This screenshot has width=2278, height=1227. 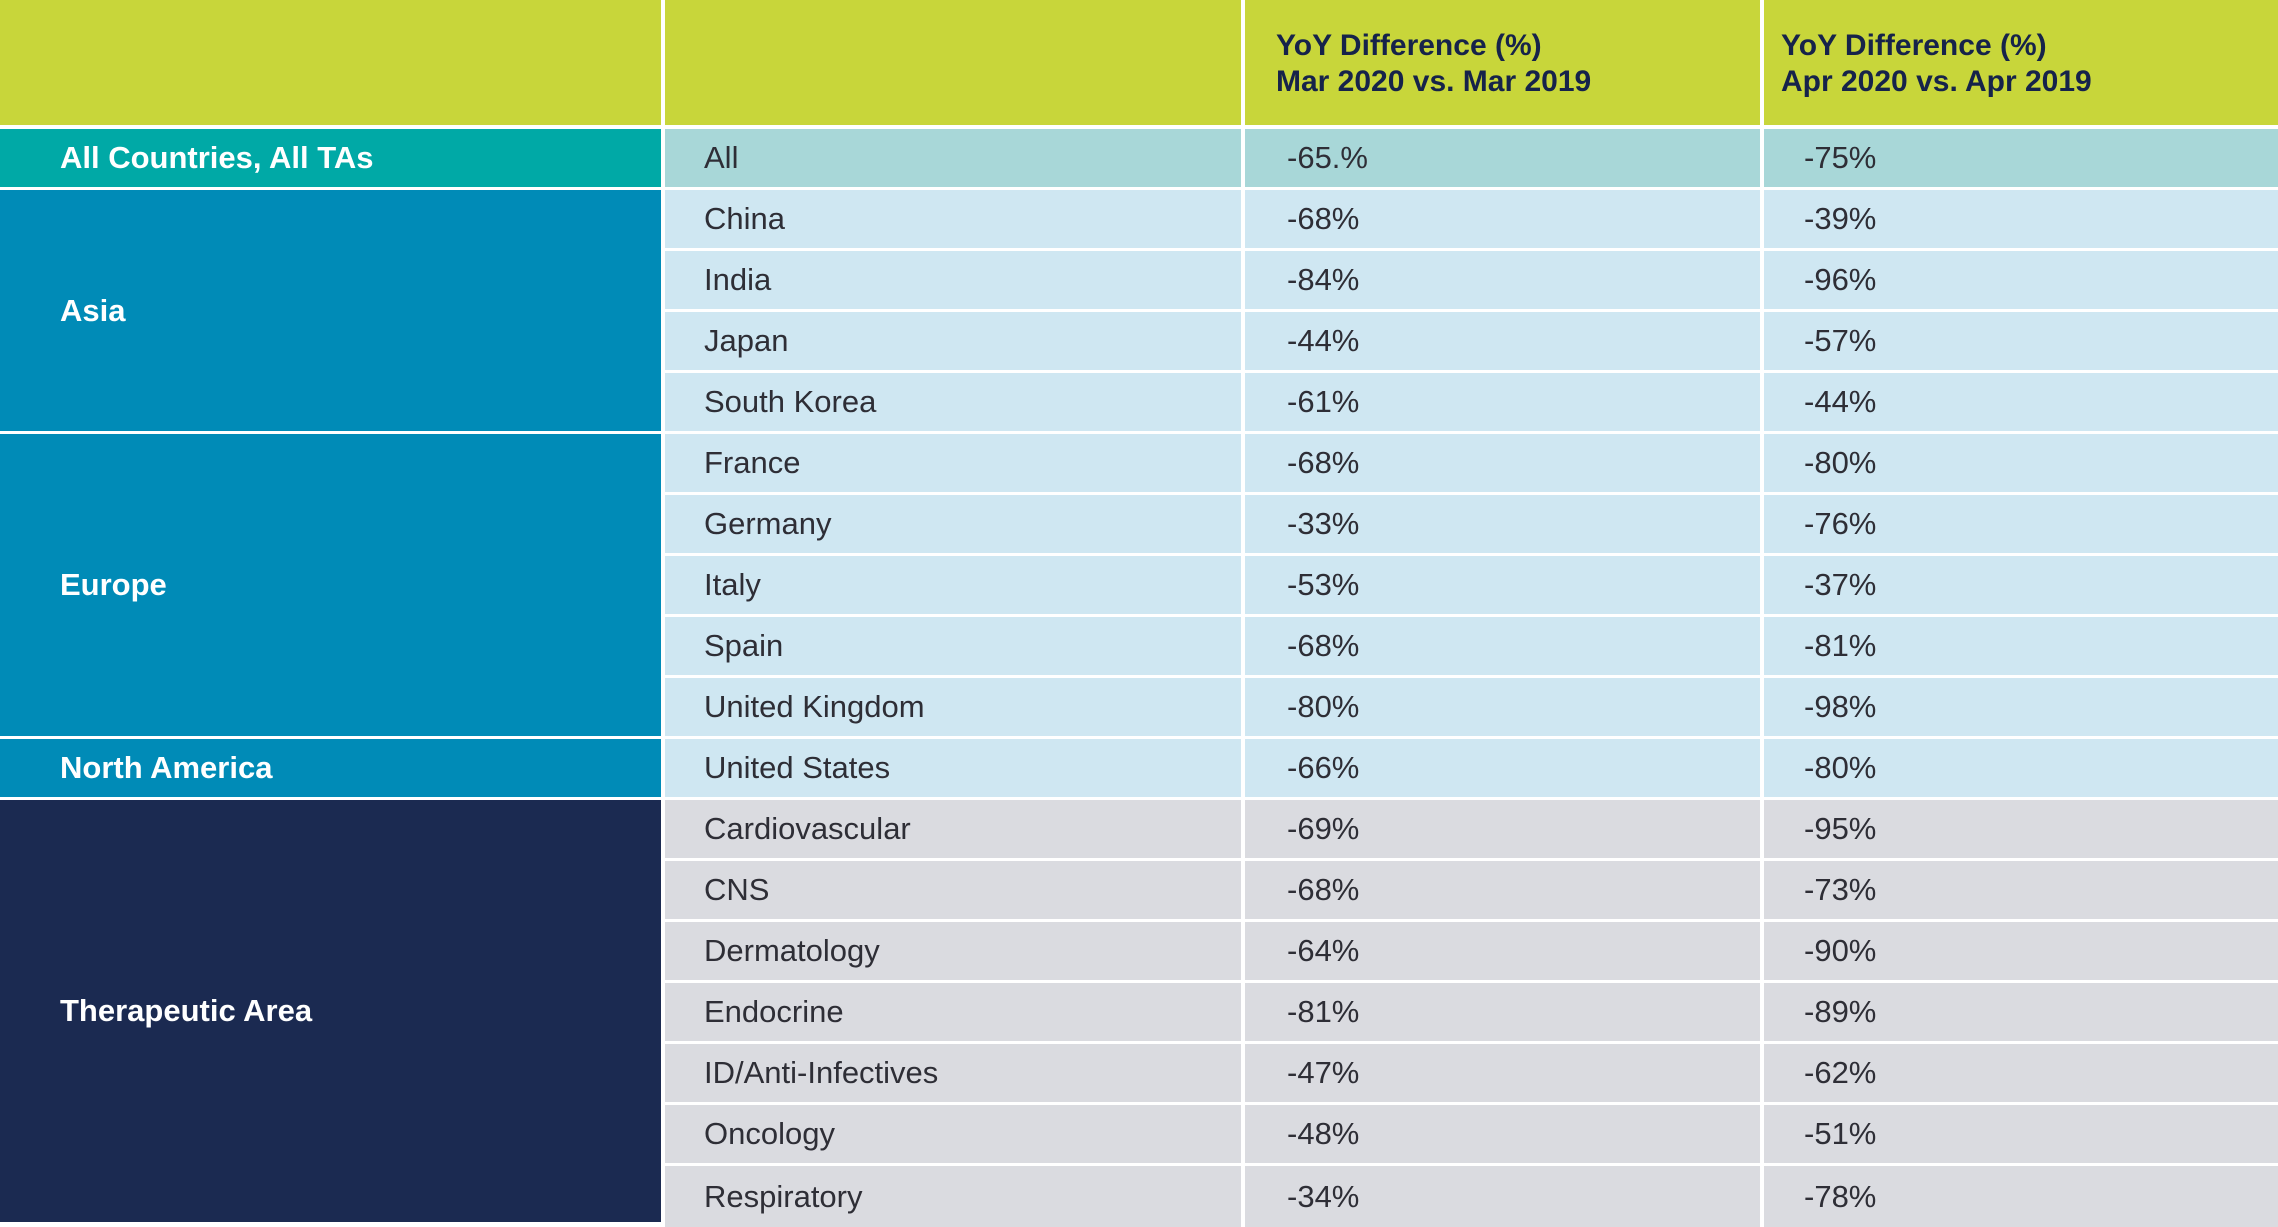 I want to click on group-label: All Countries, All TAs, so click(x=330, y=158).